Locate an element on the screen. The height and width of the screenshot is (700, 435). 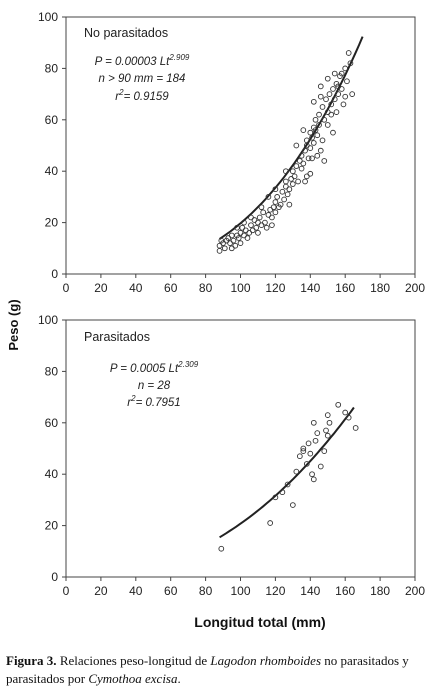
y-tick-label: 0 is located at coordinates (54, 274).